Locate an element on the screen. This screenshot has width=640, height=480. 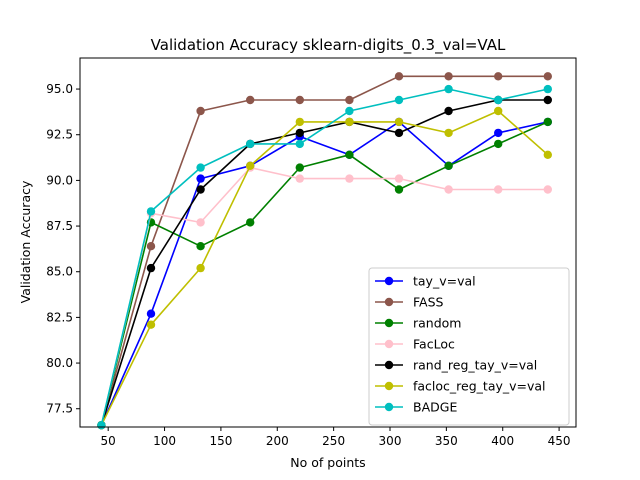
x-tick-label: 100 is located at coordinates (164, 441).